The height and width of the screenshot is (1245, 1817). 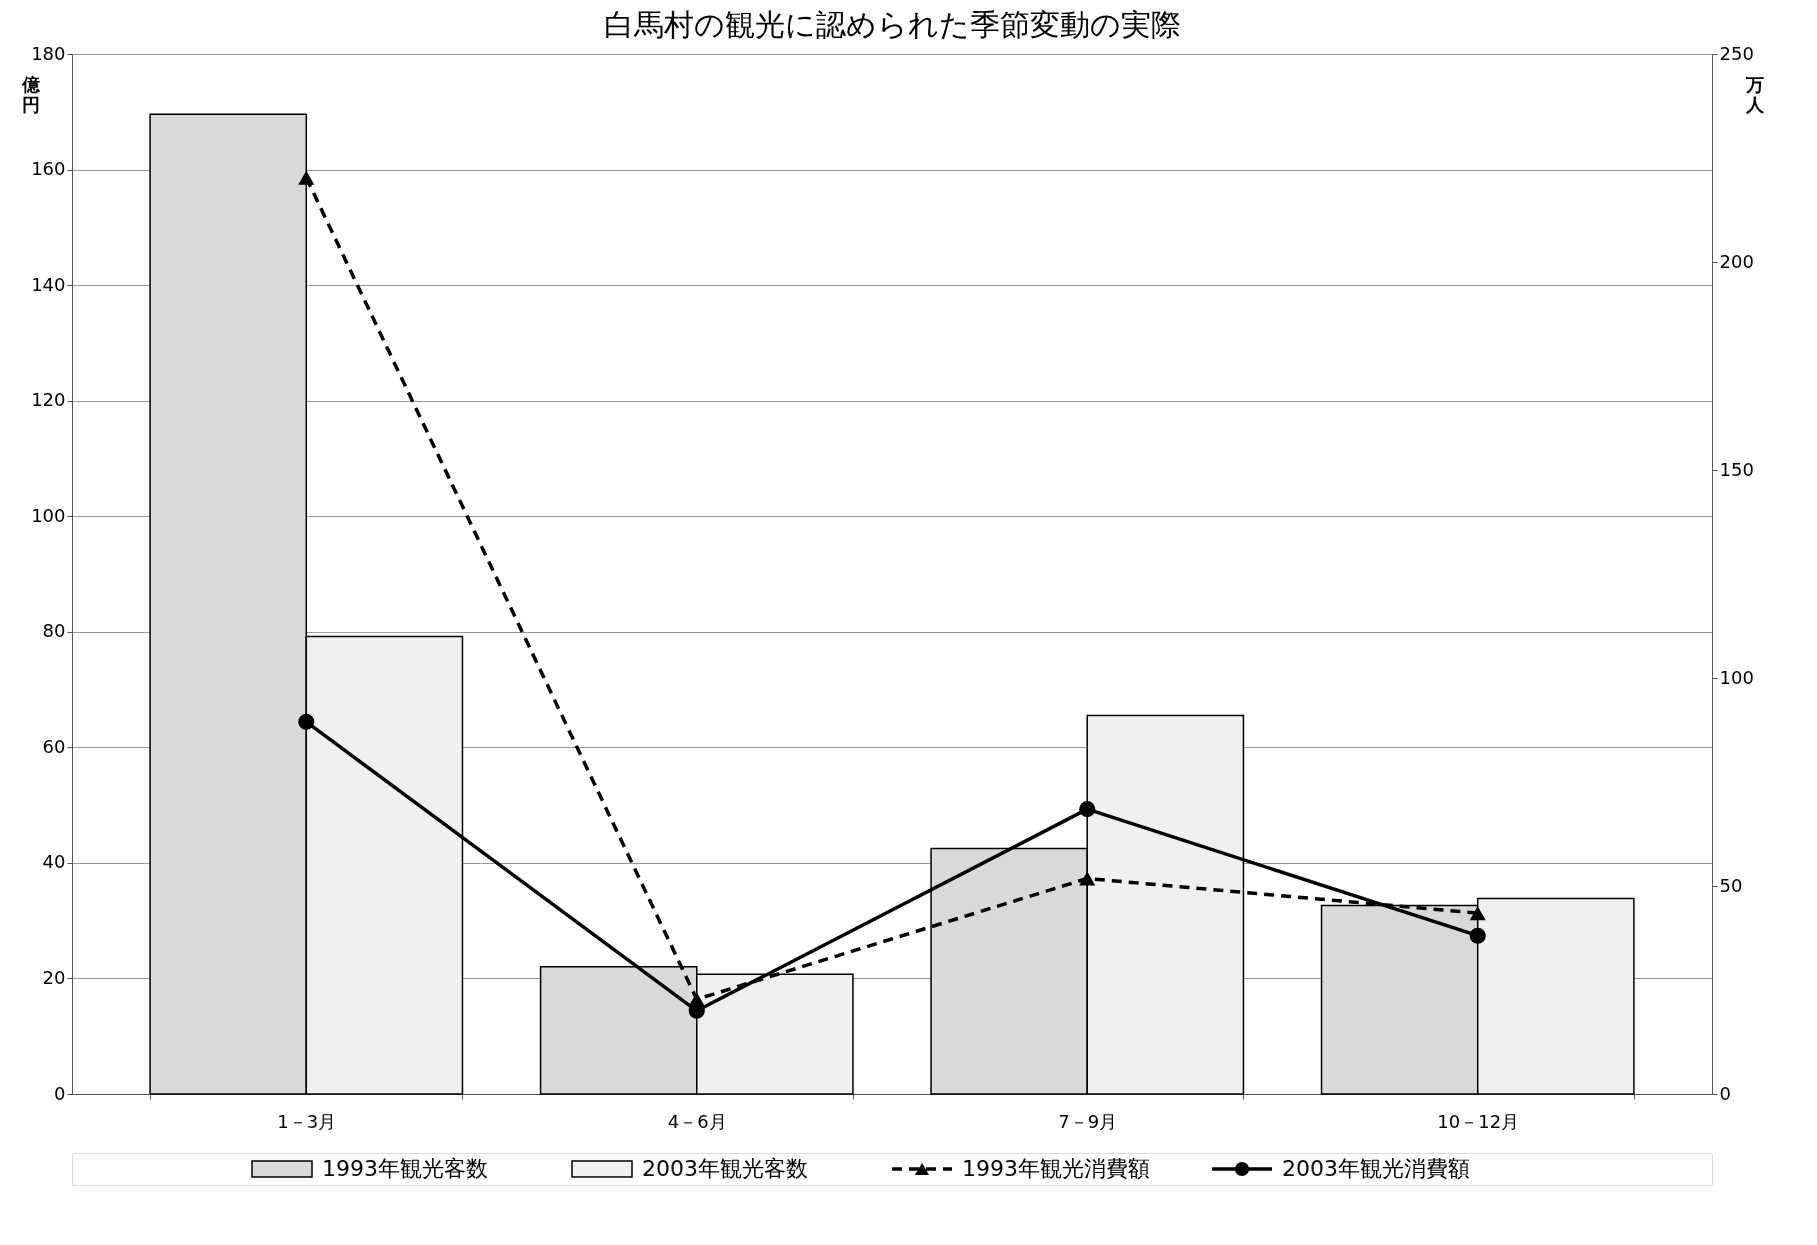 I want to click on y-axis-title: 億円, so click(x=30, y=94).